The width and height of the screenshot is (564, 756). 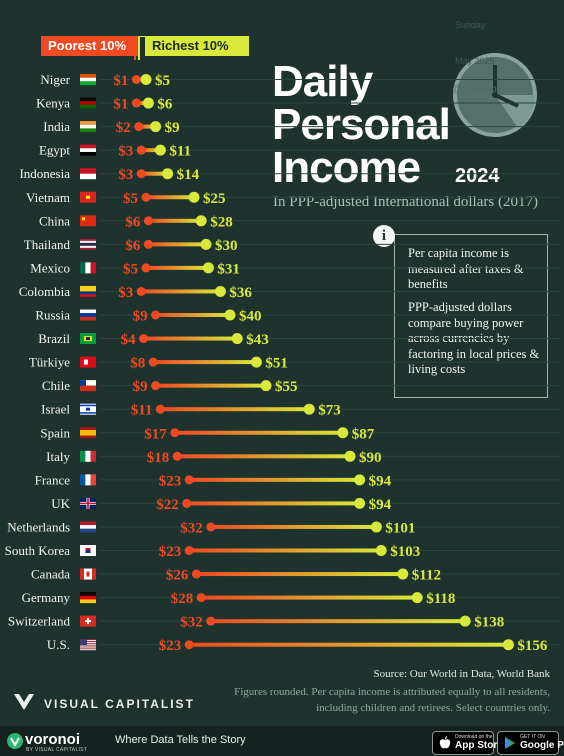 I want to click on title-line-2: Personal, so click(x=361, y=124).